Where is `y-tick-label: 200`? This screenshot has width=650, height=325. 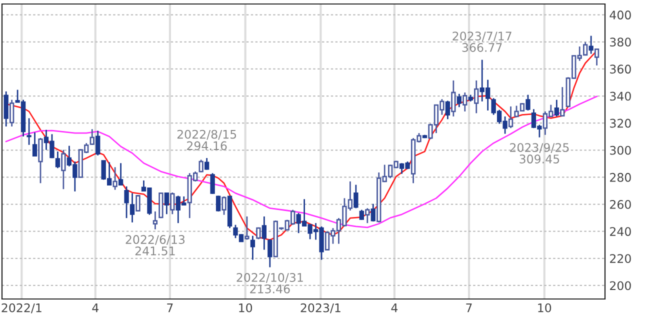
y-tick-label: 200 is located at coordinates (620, 285).